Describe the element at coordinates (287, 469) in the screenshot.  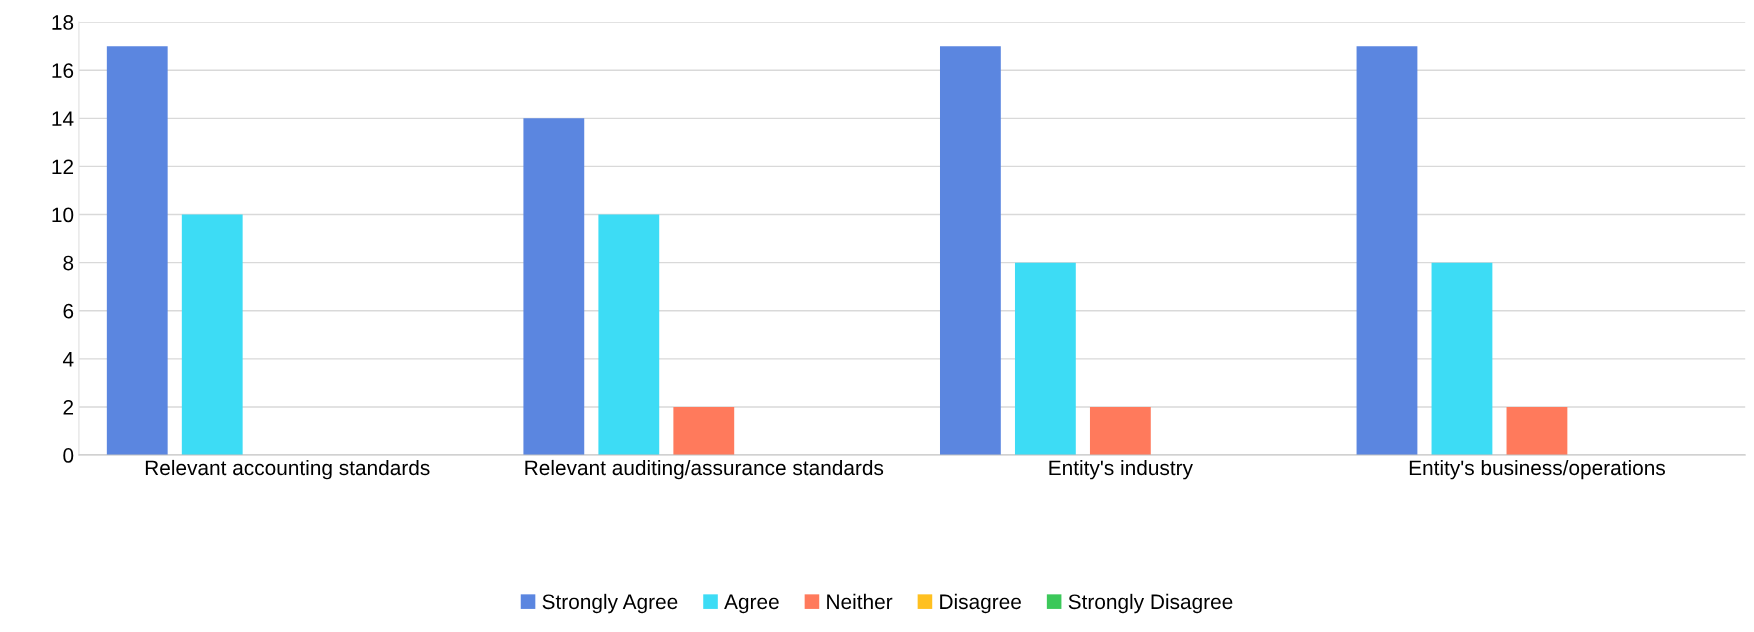
I see `x-tick-label: Relevant accounting standards` at that location.